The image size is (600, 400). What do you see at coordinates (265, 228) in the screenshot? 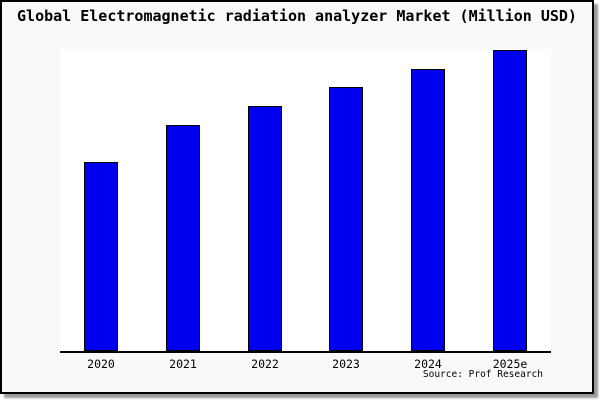
I see `bar-2022` at bounding box center [265, 228].